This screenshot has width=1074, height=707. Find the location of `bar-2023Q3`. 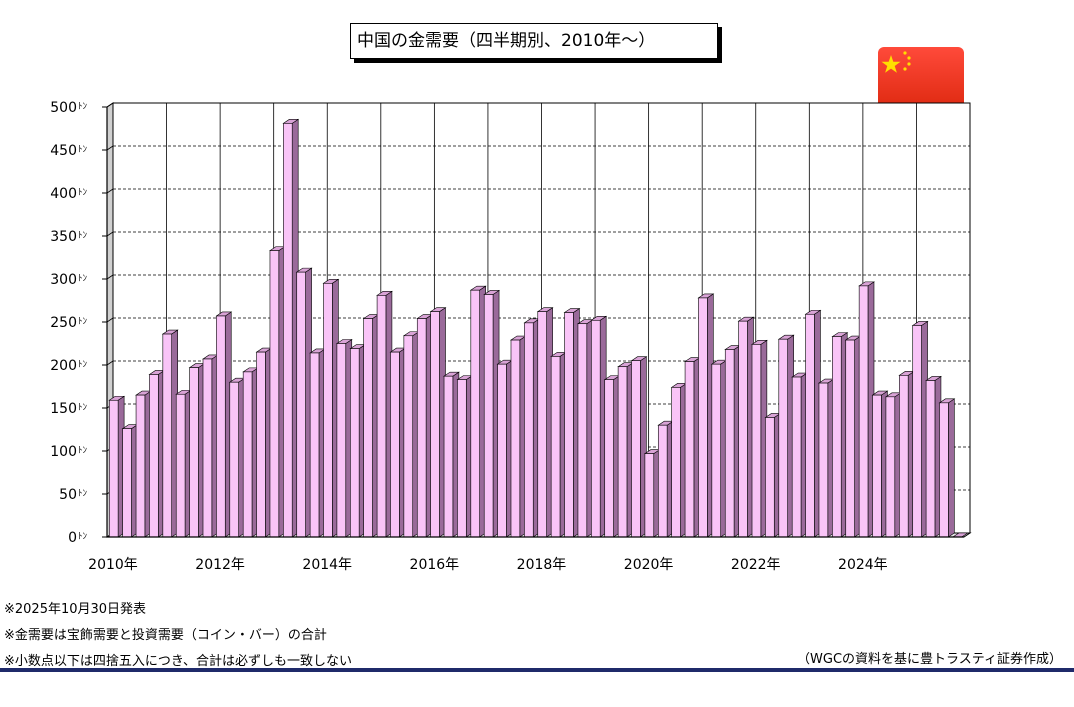

bar-2023Q3 is located at coordinates (840, 435).